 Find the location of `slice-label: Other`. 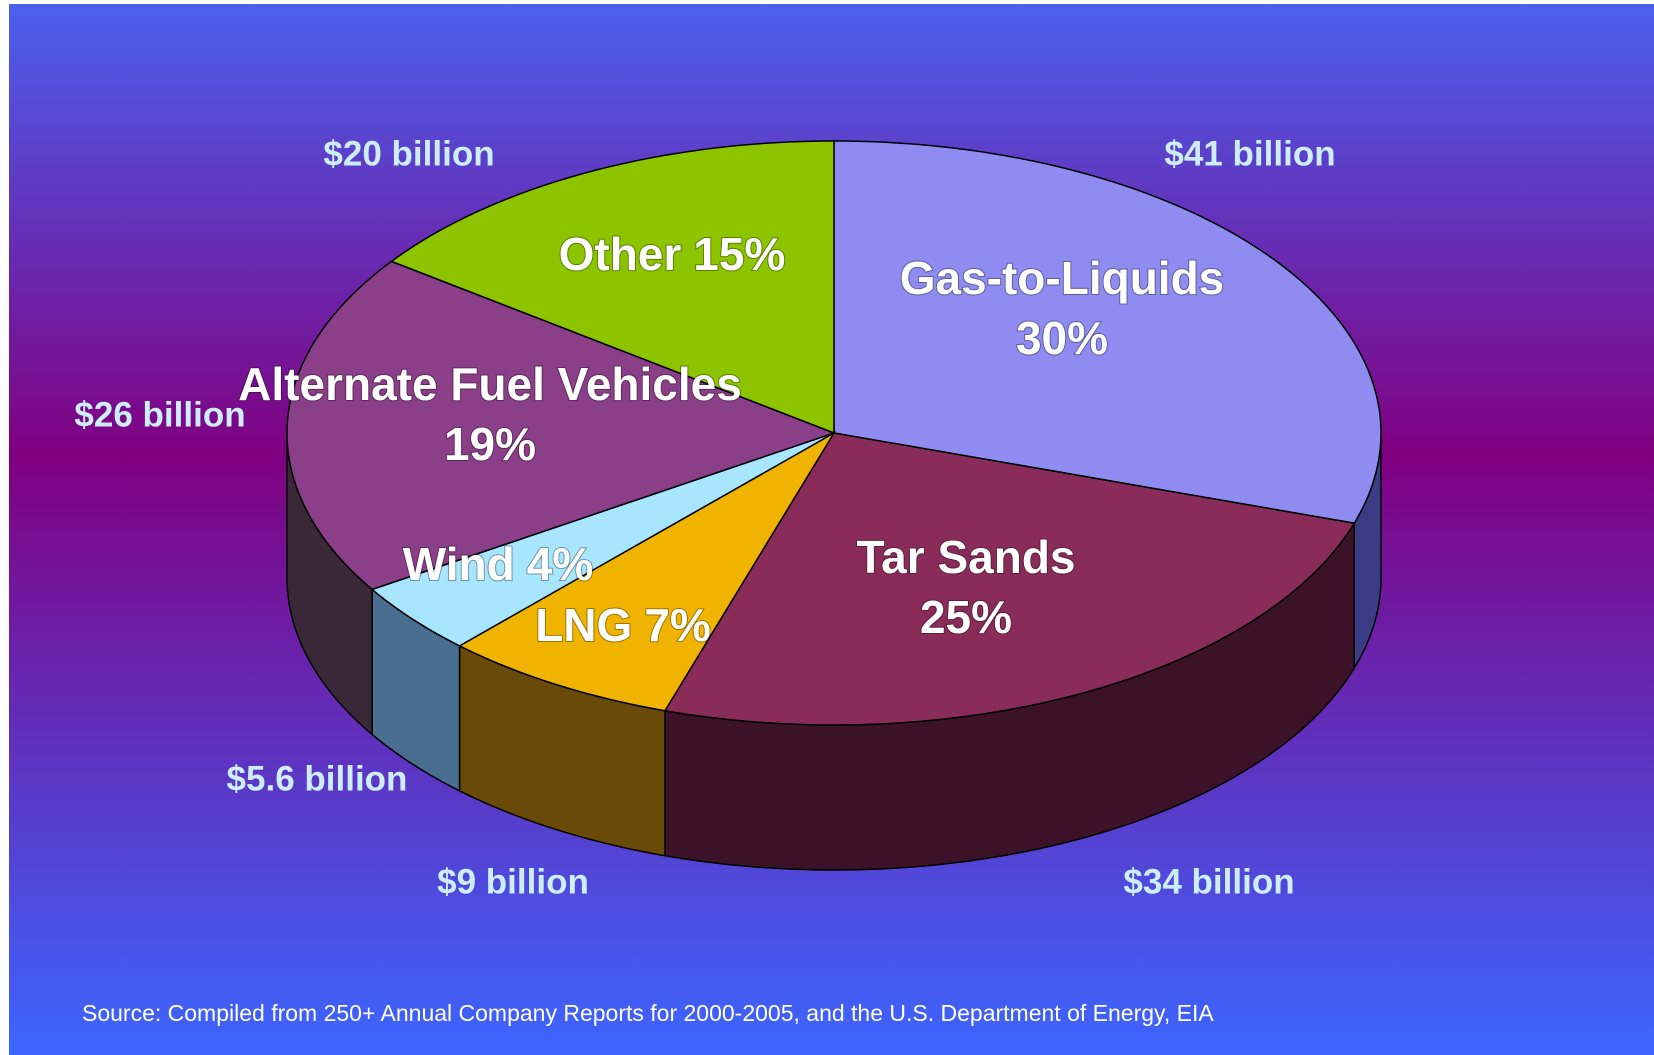

slice-label: Other is located at coordinates (620, 254).